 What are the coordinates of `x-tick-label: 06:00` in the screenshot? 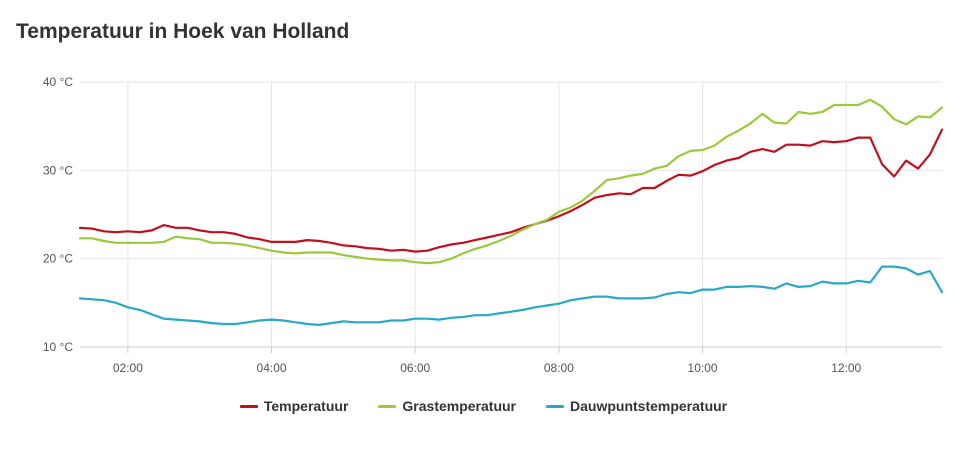 It's located at (415, 368).